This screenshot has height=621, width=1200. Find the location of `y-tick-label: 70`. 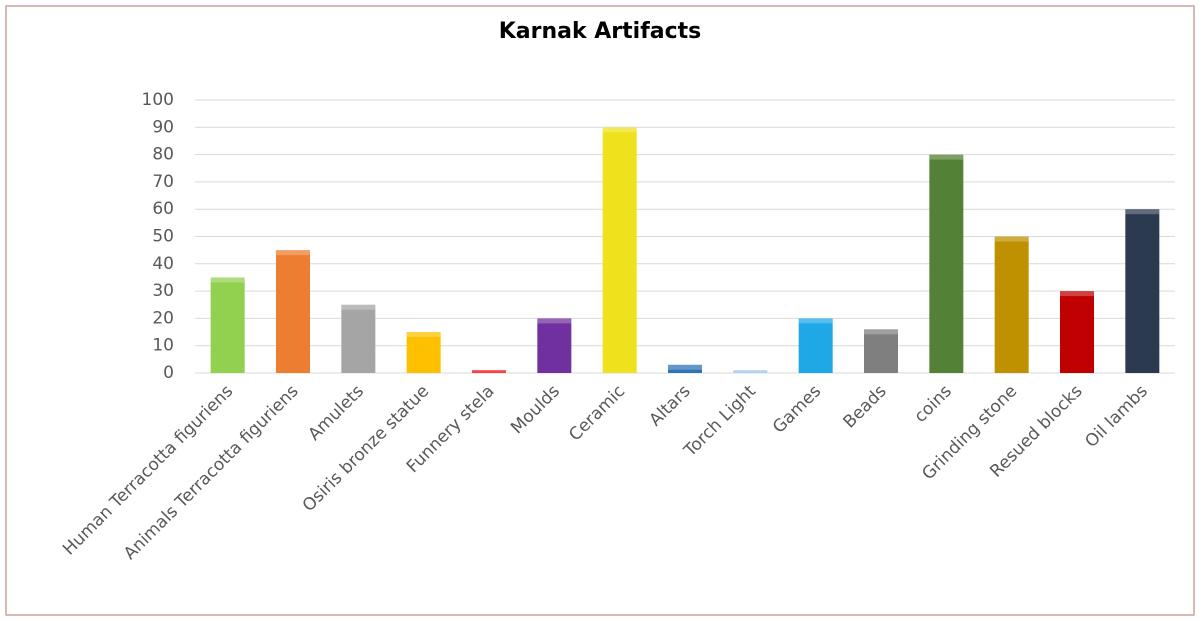

y-tick-label: 70 is located at coordinates (163, 182).